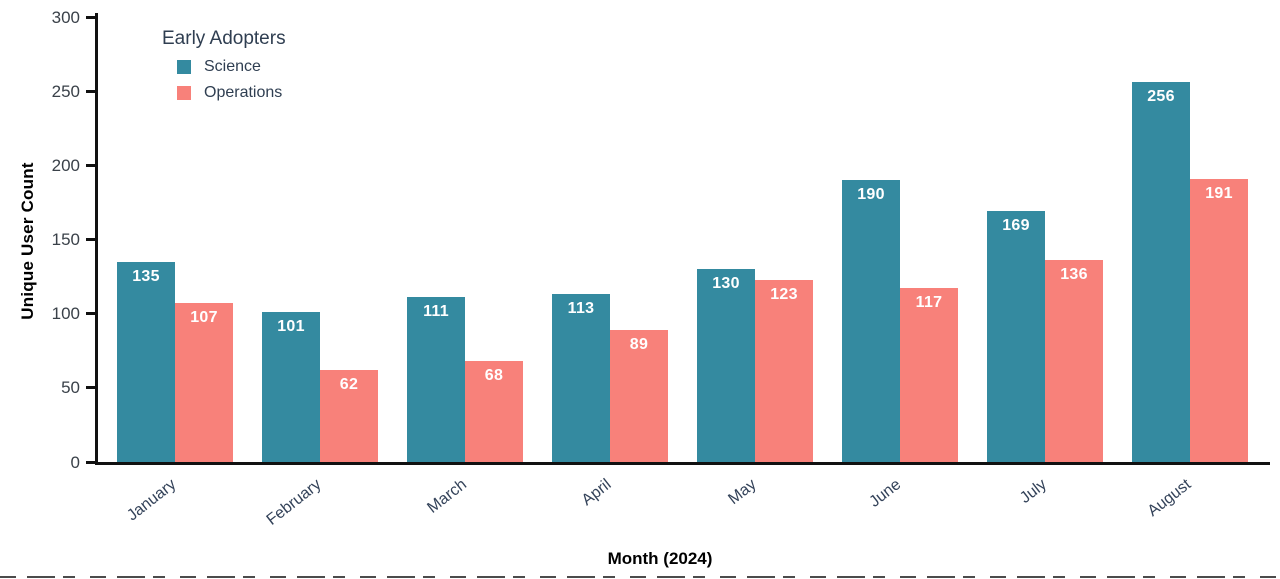 The image size is (1280, 579). I want to click on cropped-content-artifact, so click(640, 577).